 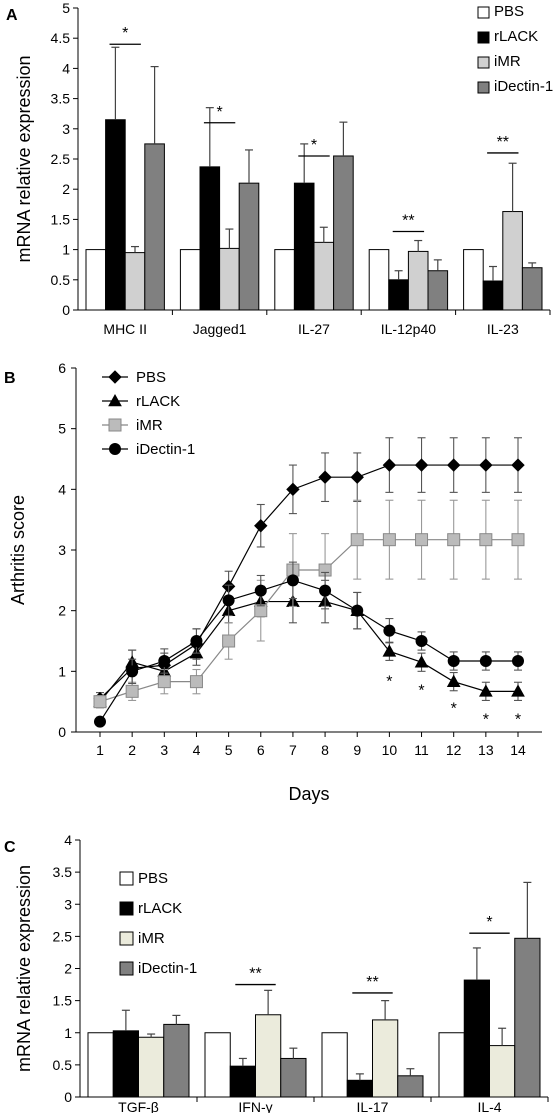 What do you see at coordinates (325, 750) in the screenshot?
I see `x-tick-label: 8` at bounding box center [325, 750].